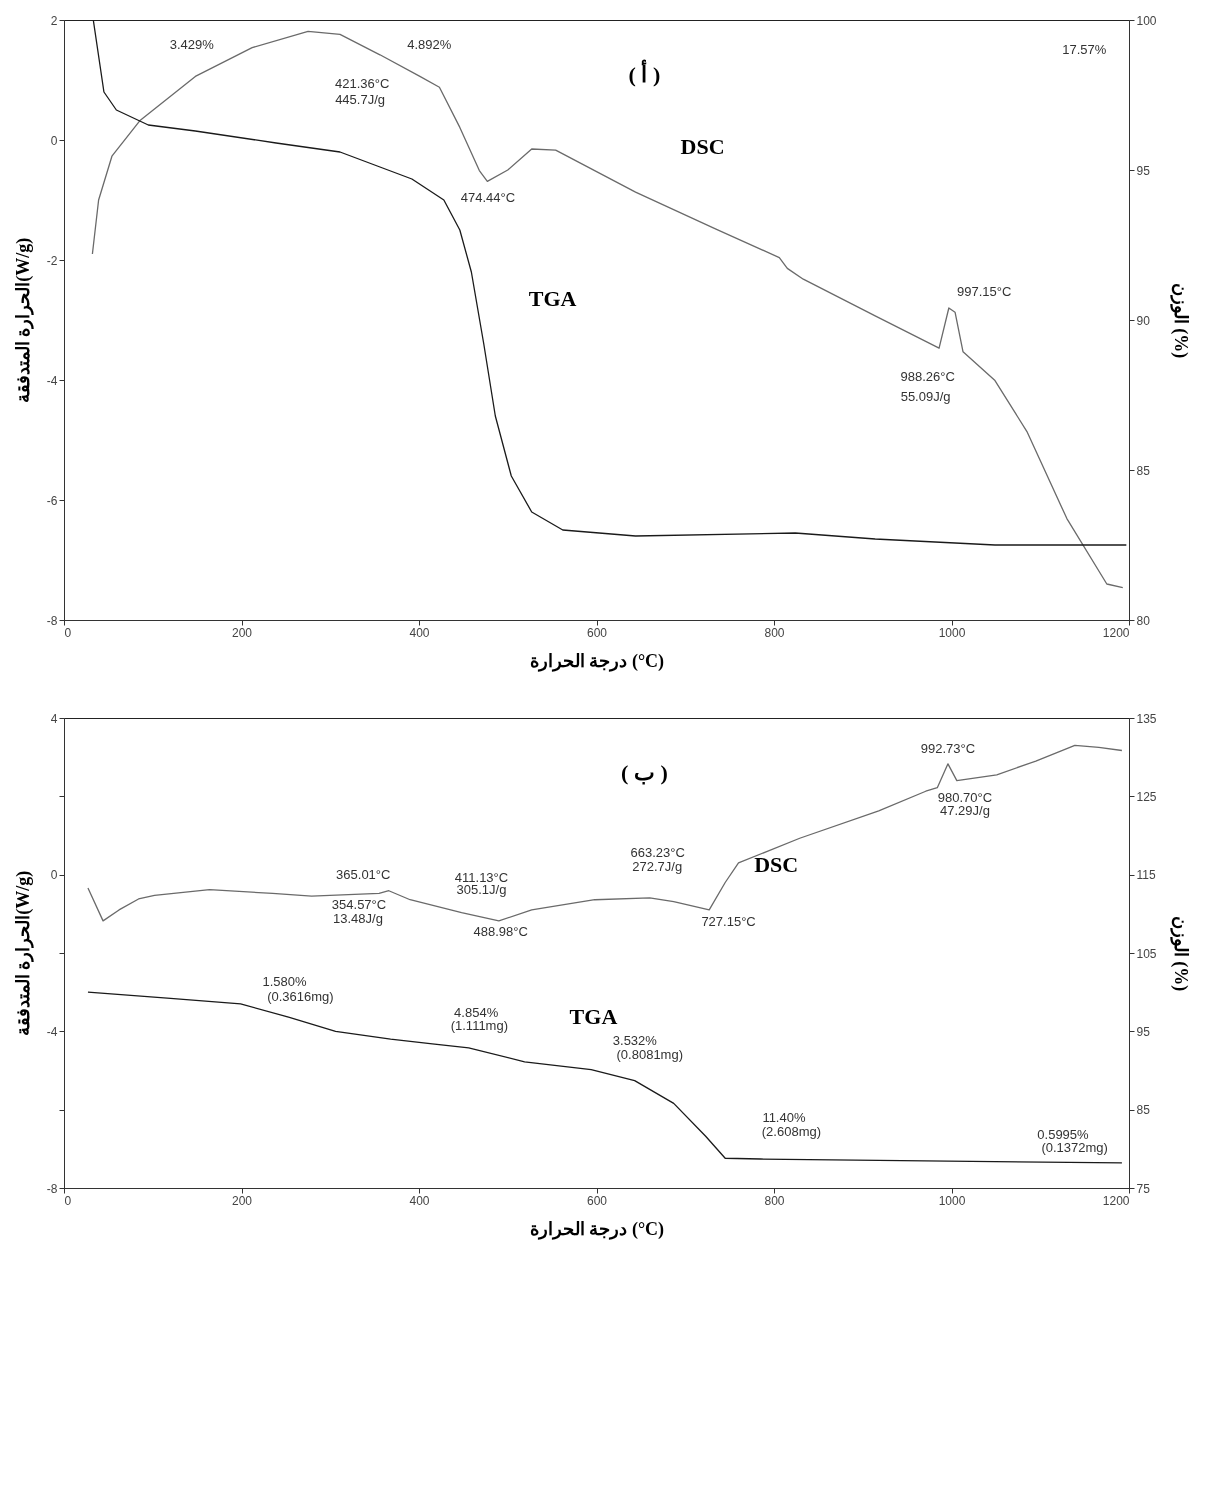  What do you see at coordinates (429, 45) in the screenshot?
I see `annotation: 4.892%` at bounding box center [429, 45].